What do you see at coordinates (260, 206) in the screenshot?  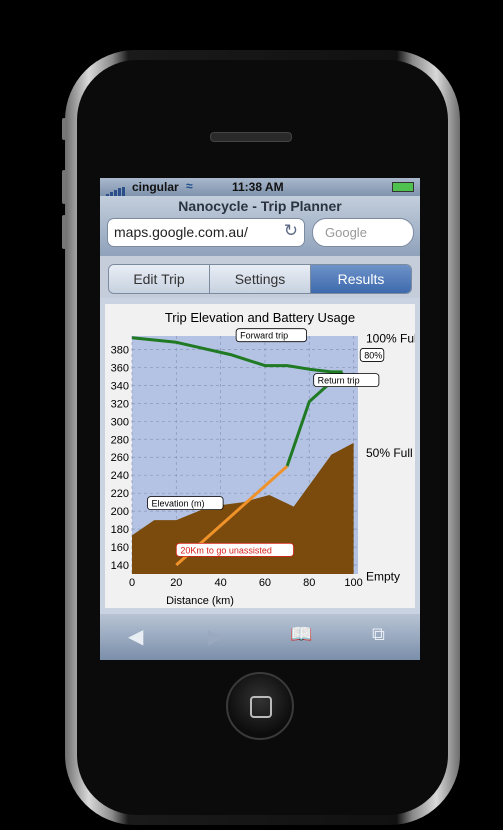 I see `page-title: Nanocycle - Trip Planner` at bounding box center [260, 206].